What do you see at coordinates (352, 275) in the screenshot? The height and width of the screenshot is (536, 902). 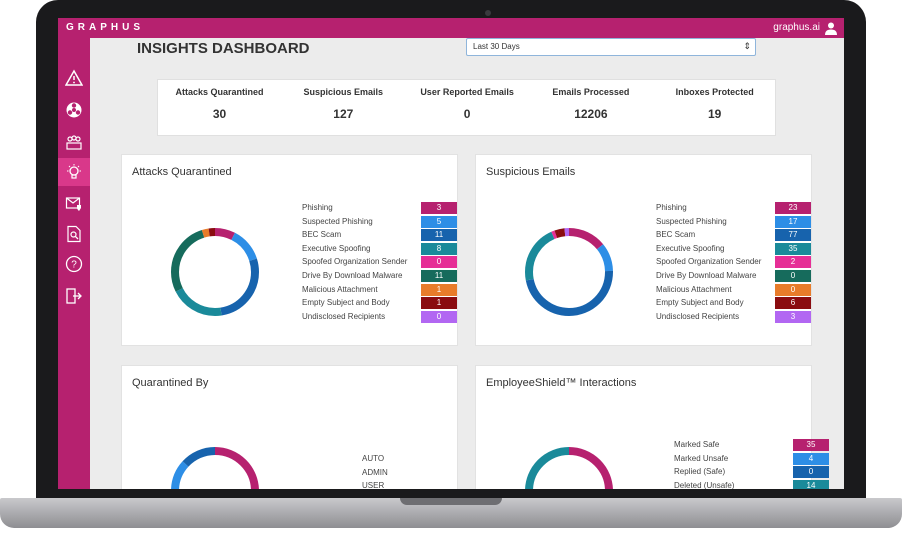 I see `legend-label: Drive By Download Malware` at bounding box center [352, 275].